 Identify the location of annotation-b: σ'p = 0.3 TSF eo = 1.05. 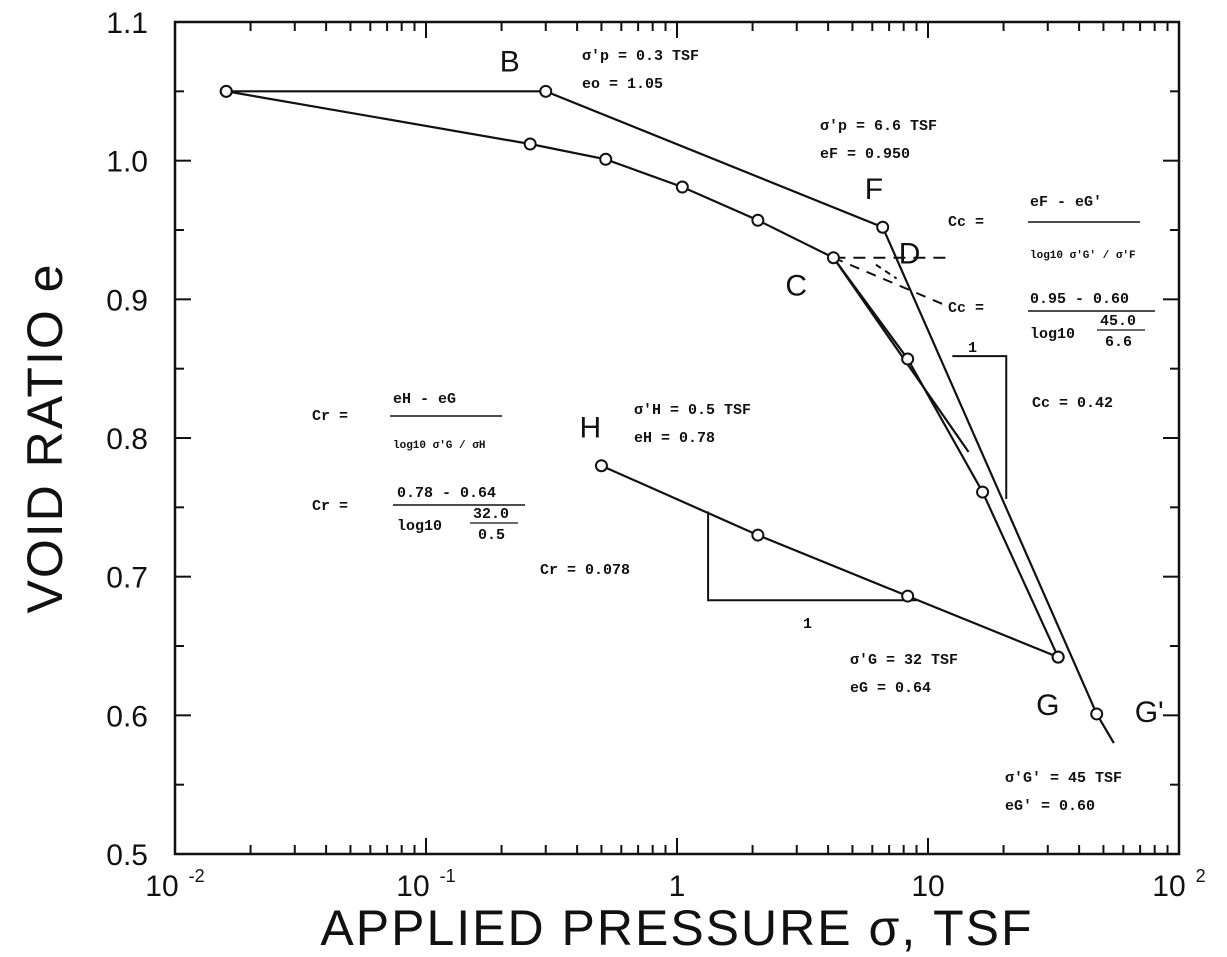
(640, 70).